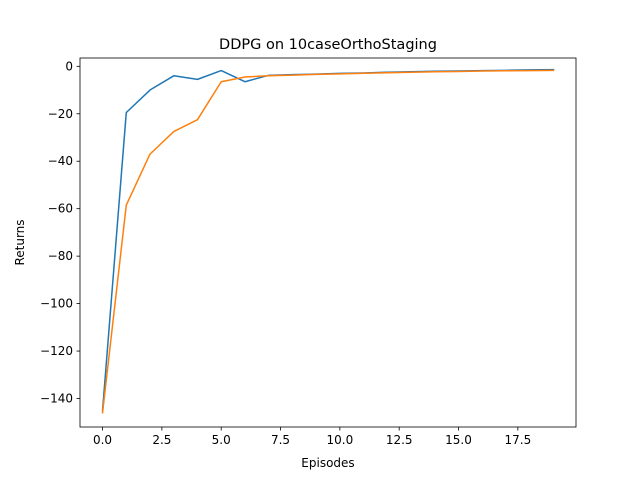  Describe the element at coordinates (328, 45) in the screenshot. I see `chart-title: DDPG on 10caseOrthoStaging` at that location.